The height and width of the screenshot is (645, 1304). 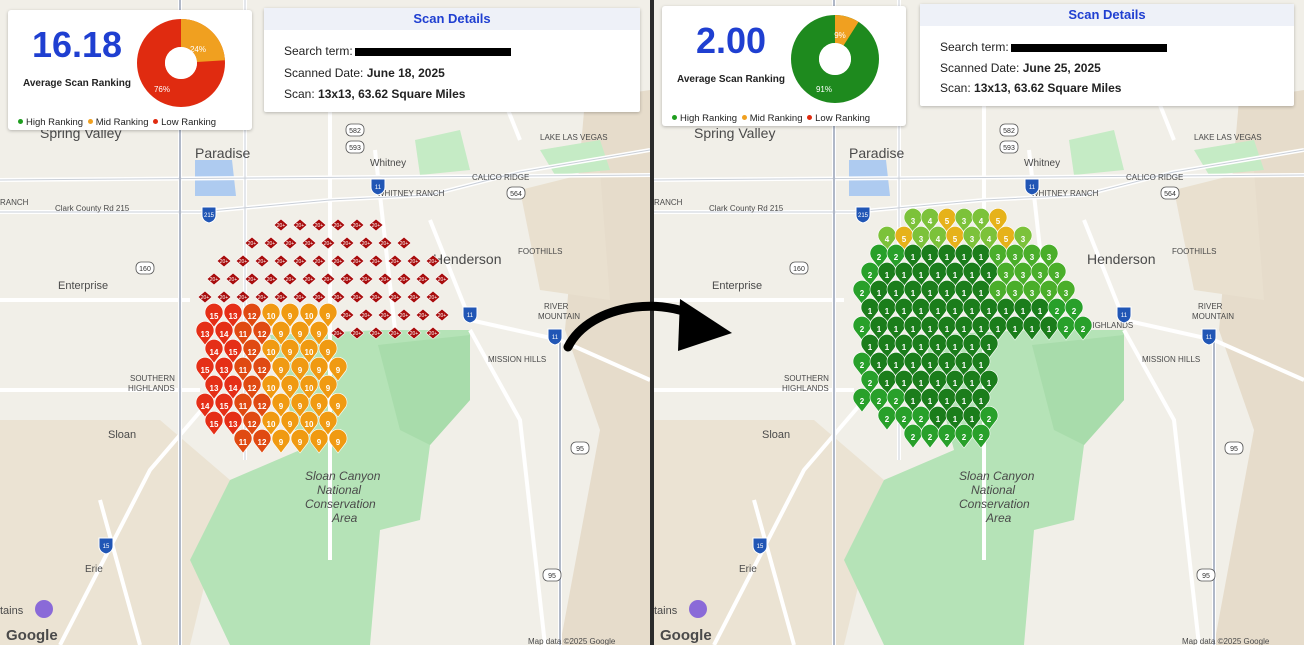 I want to click on label-sloan-canyon: Area, so click(x=998, y=518).